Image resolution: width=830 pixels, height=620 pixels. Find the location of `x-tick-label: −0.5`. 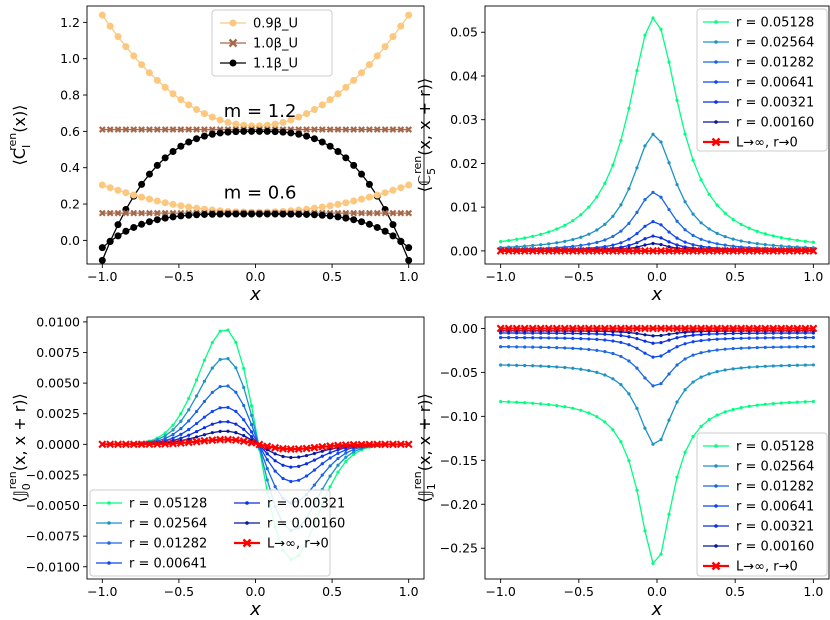

x-tick-label: −0.5 is located at coordinates (179, 591).